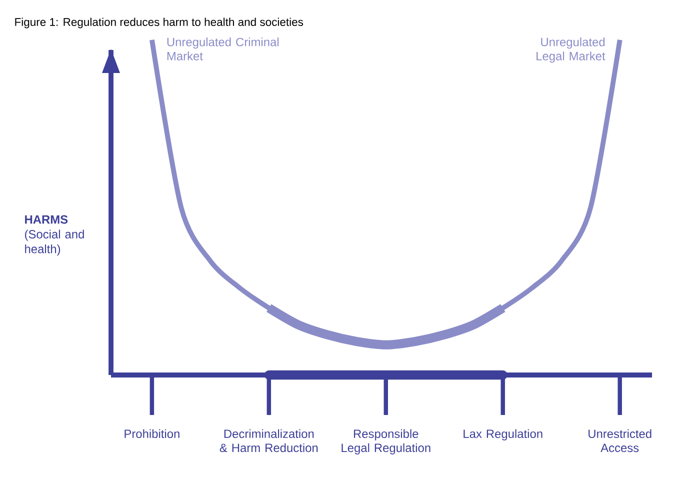 The image size is (684, 491). Describe the element at coordinates (152, 433) in the screenshot. I see `x-tick-label: Prohibition` at that location.